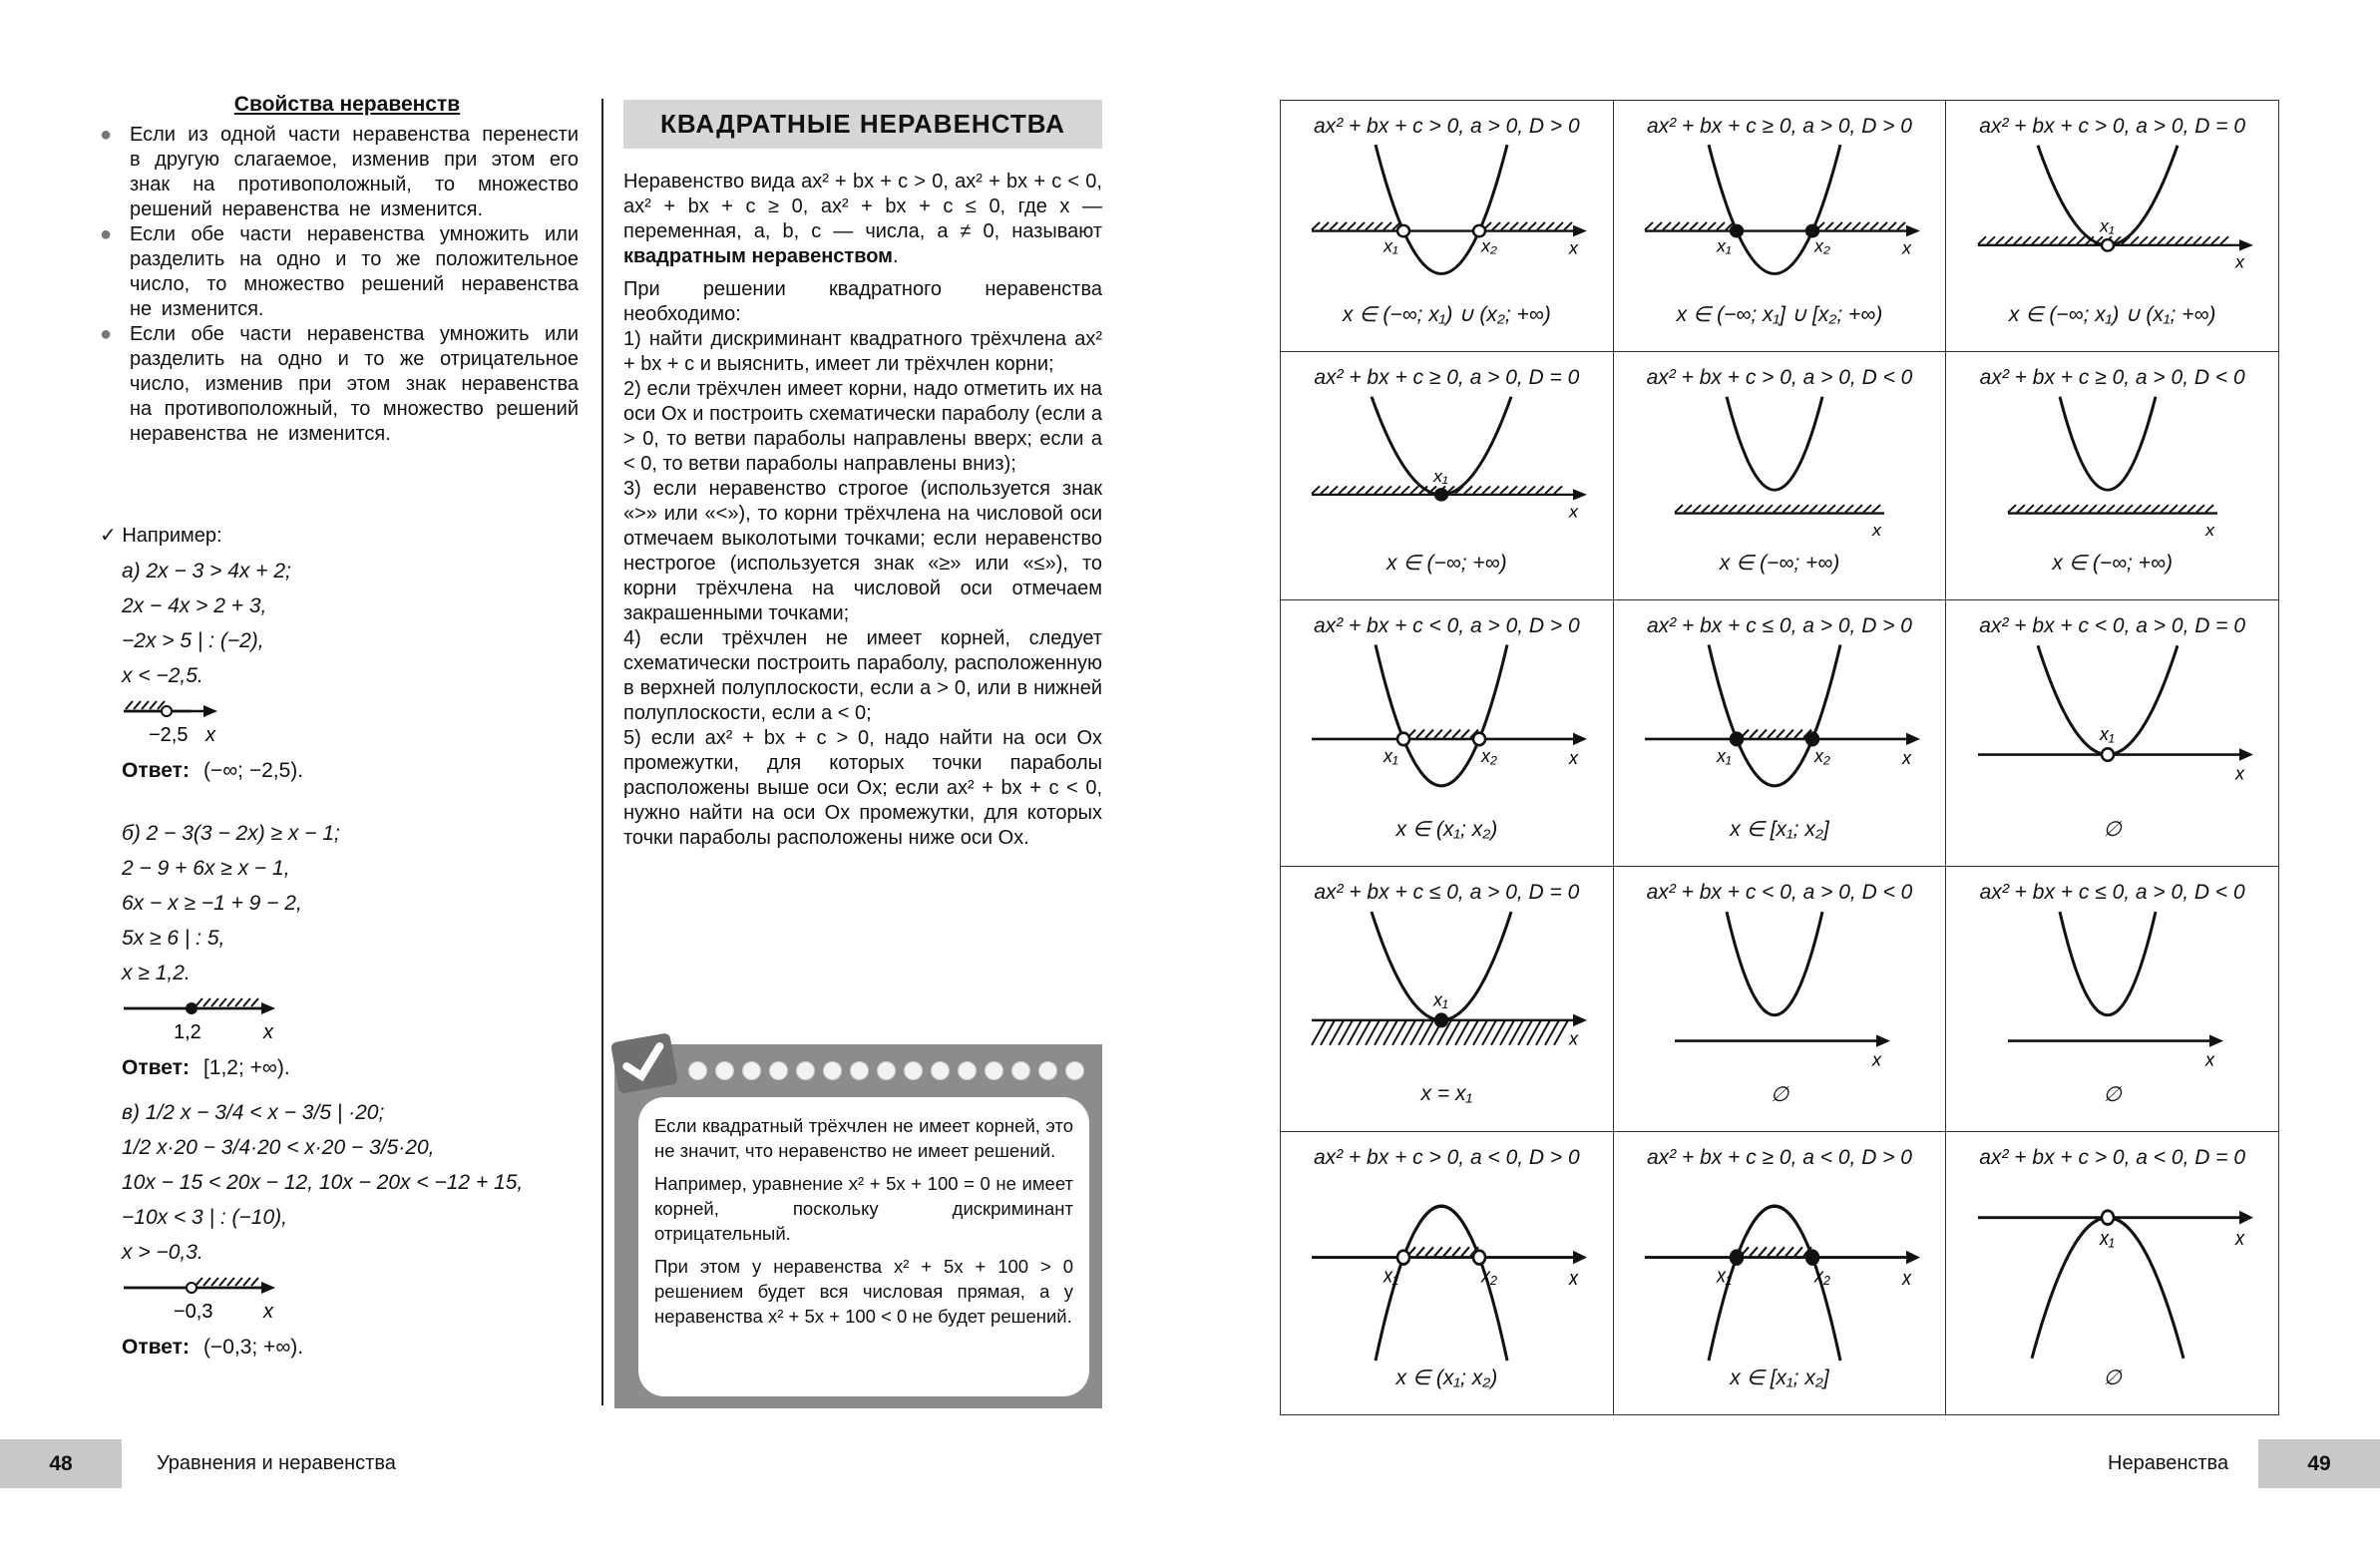 Image resolution: width=2380 pixels, height=1561 pixels. What do you see at coordinates (2112, 733) in the screenshot?
I see `inequality-case-cell: ax² + bx + c < 0, a > 0, D = 0 x x₁ ∅` at bounding box center [2112, 733].